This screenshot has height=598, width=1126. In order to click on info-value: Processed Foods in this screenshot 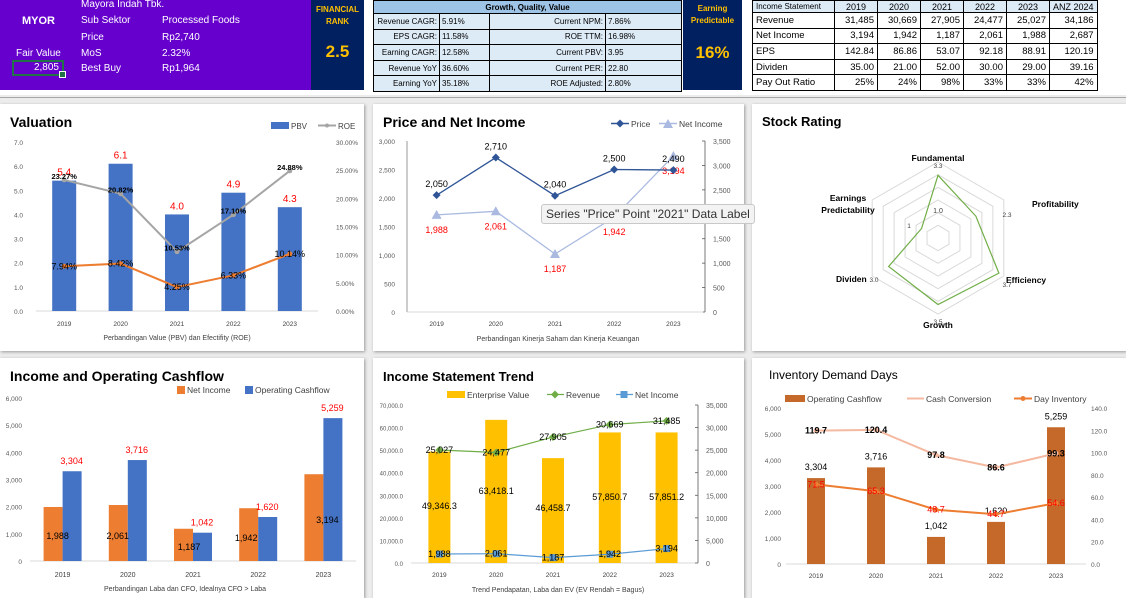, I will do `click(201, 20)`.